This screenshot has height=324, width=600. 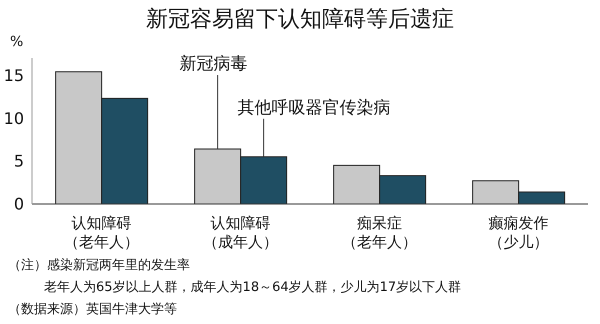 I want to click on x-tick-label: 痴呆症（老年人）, so click(x=379, y=232).